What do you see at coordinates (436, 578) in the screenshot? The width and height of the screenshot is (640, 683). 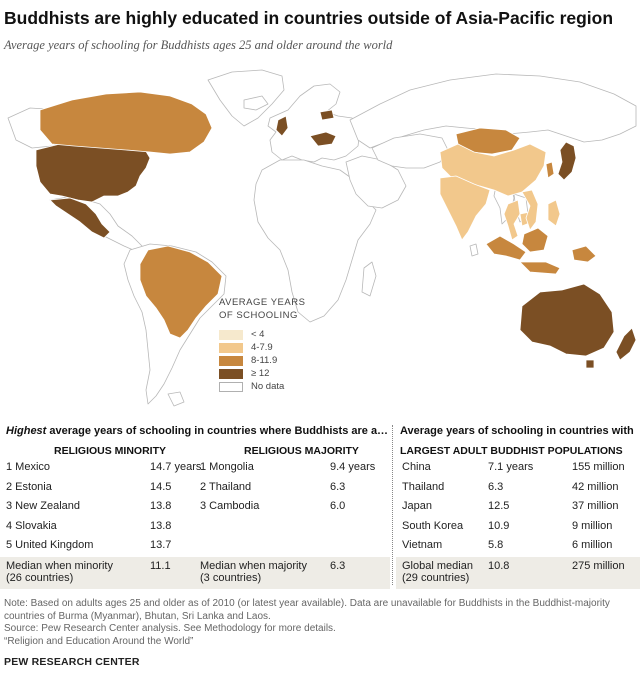 I see `global-median-label-line2: (29 countries)` at bounding box center [436, 578].